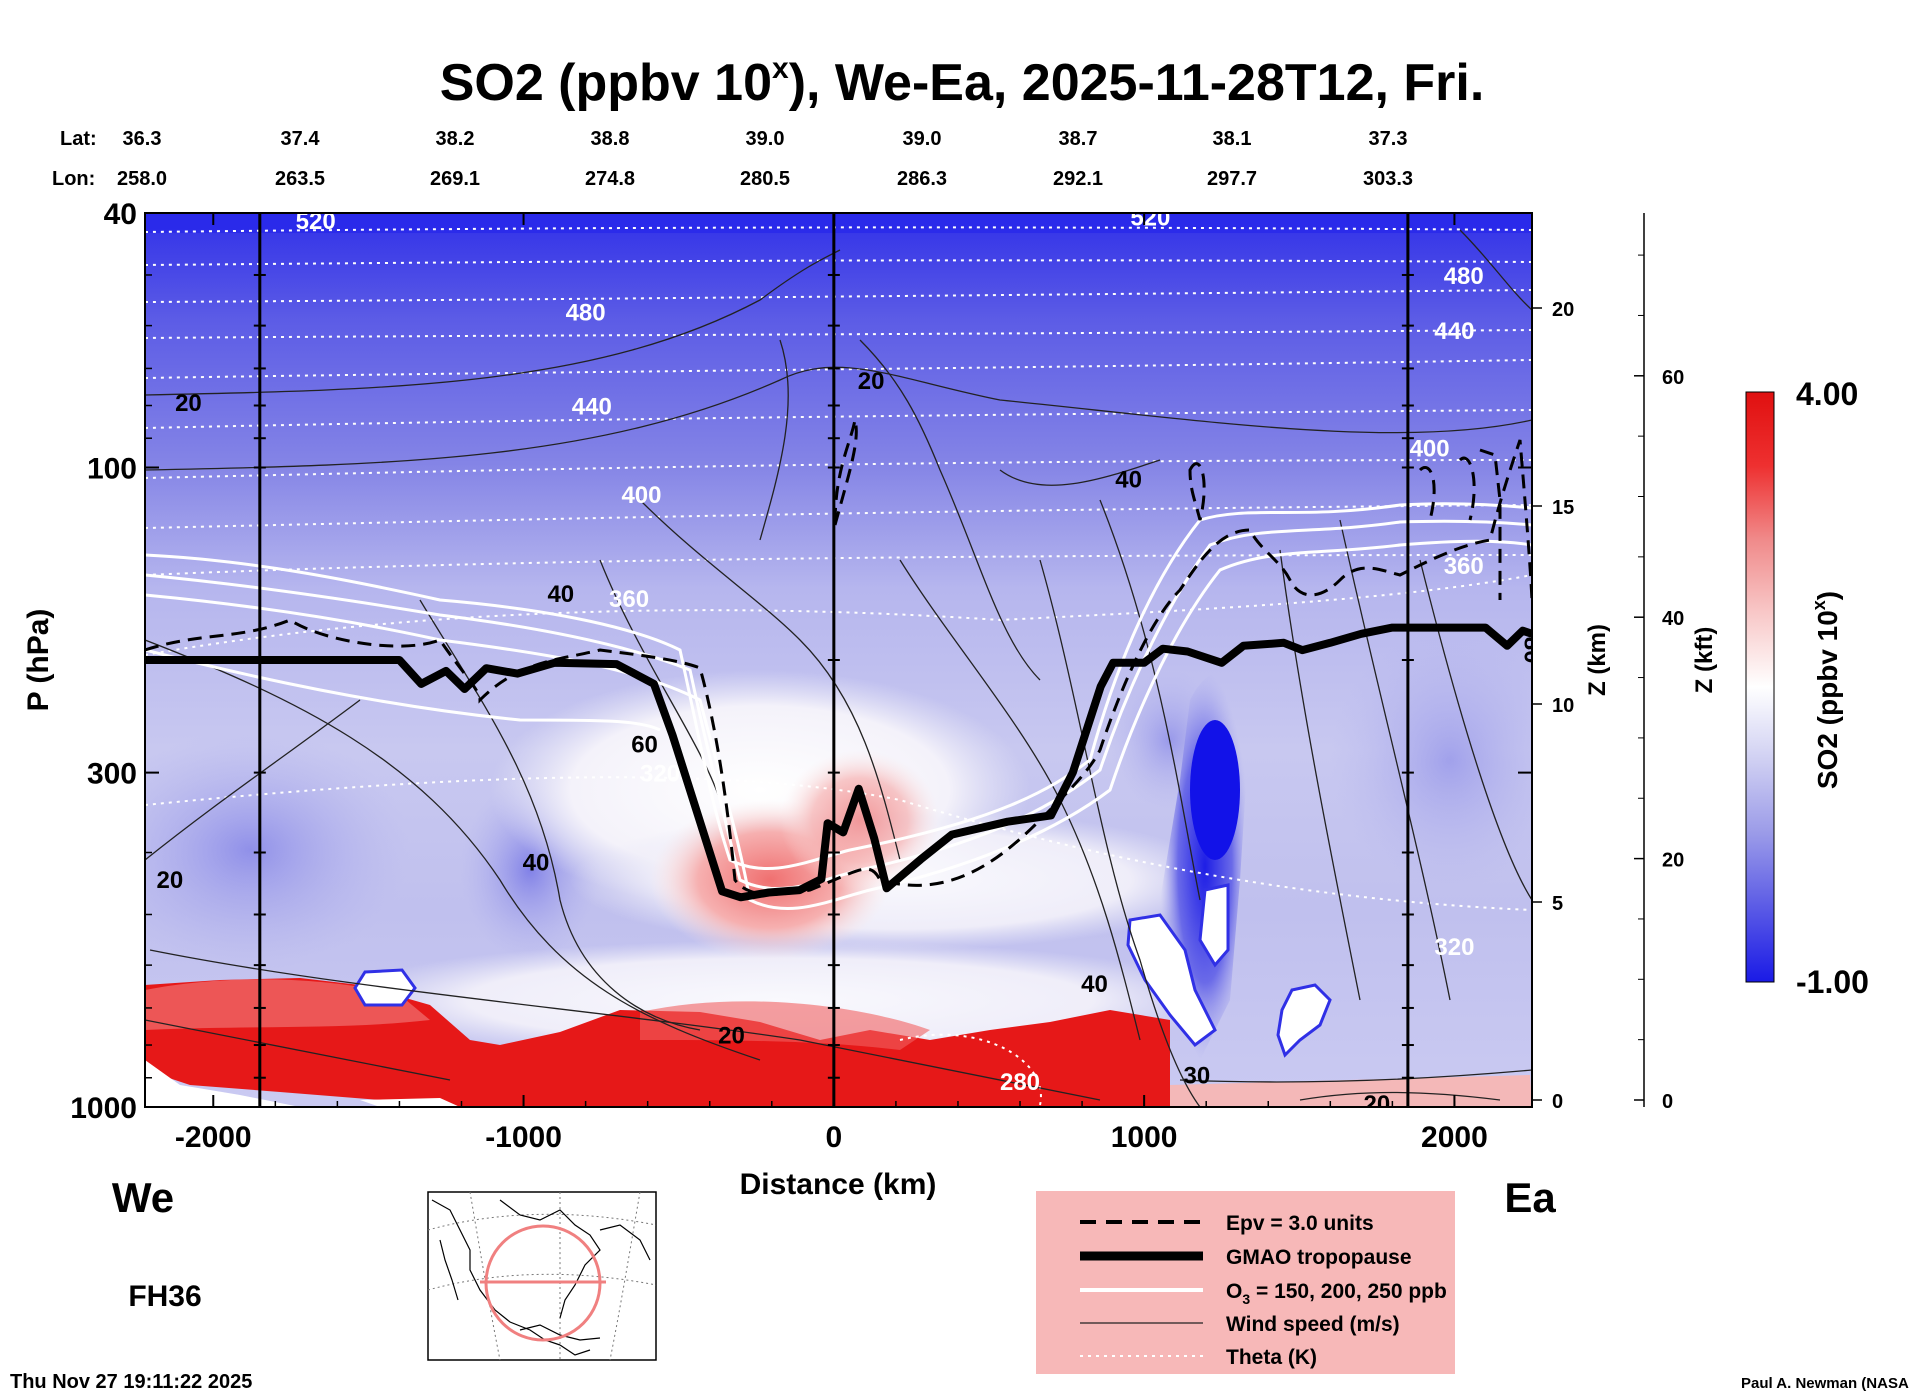 The height and width of the screenshot is (1394, 1926). What do you see at coordinates (834, 1137) in the screenshot?
I see `x-tick-label: 0` at bounding box center [834, 1137].